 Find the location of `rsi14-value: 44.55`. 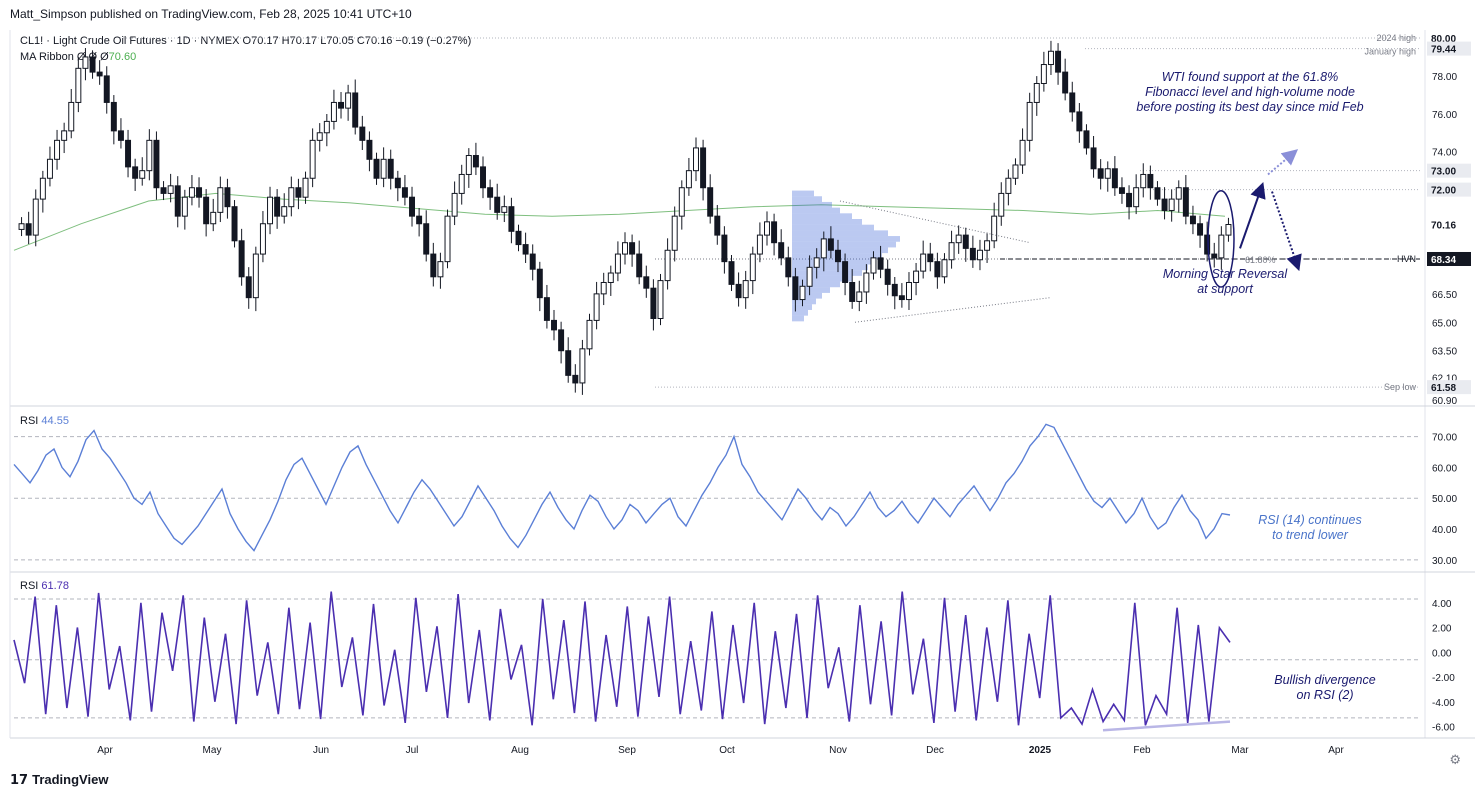

rsi14-value: 44.55 is located at coordinates (55, 421).